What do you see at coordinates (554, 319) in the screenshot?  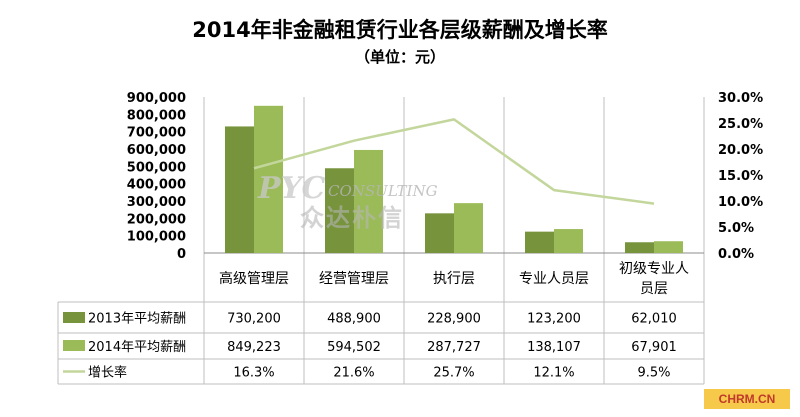 I see `data-table-cell: 123,200` at bounding box center [554, 319].